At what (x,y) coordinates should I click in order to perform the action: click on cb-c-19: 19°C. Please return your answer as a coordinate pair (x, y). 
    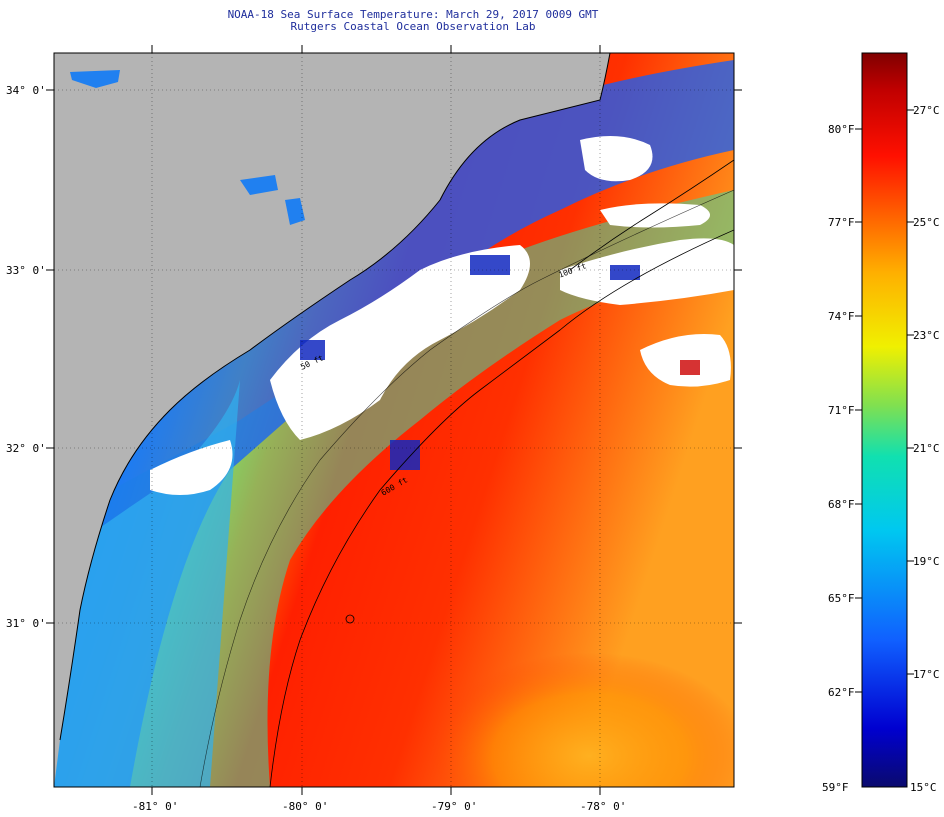
    Looking at the image, I should click on (926, 561).